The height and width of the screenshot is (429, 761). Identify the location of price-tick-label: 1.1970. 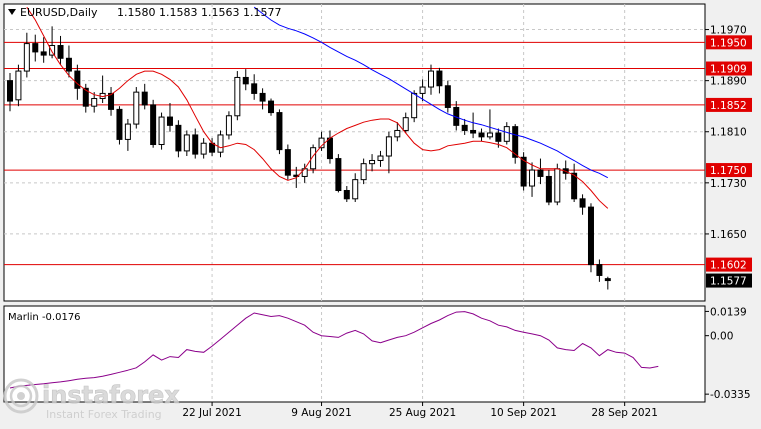
(728, 31).